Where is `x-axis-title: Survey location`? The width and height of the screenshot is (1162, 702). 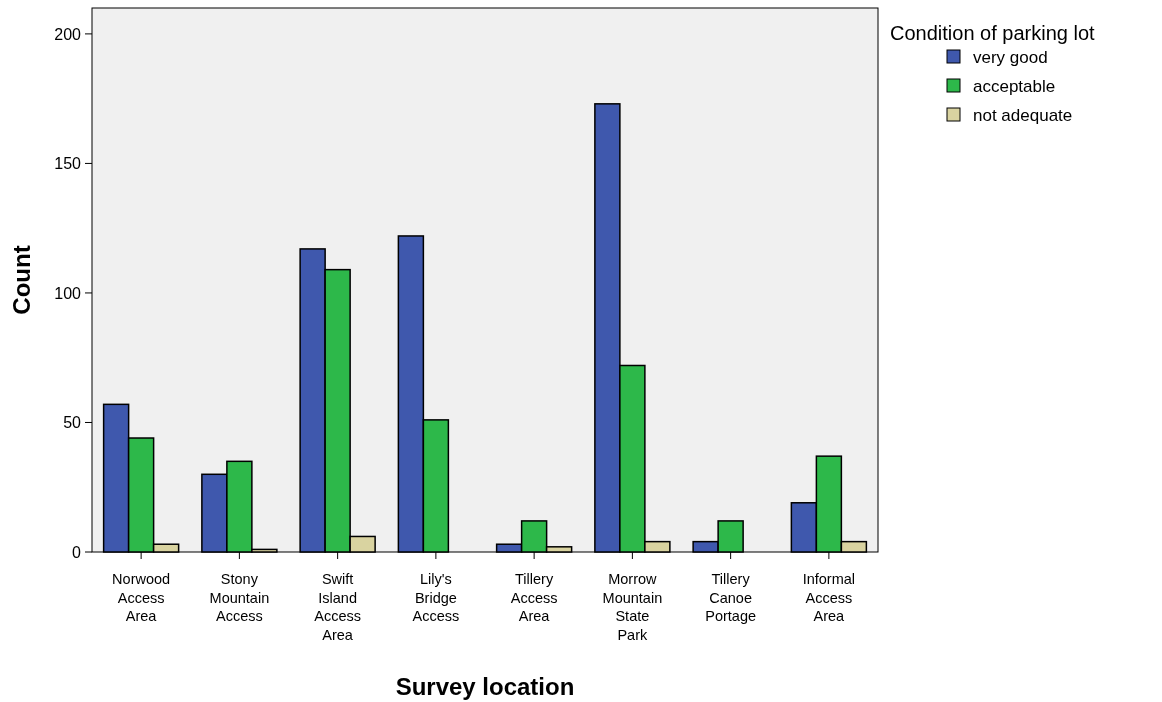
x-axis-title: Survey location is located at coordinates (485, 686).